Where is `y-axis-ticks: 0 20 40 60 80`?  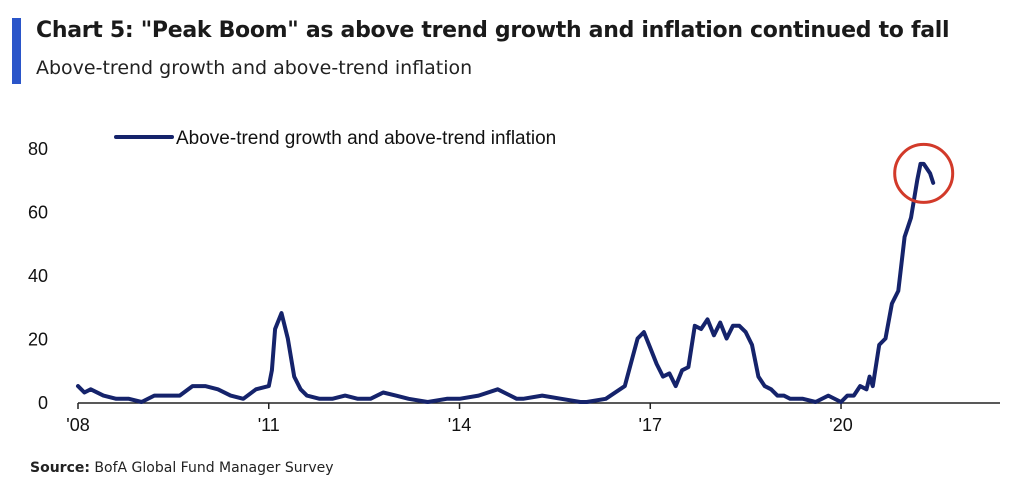 y-axis-ticks: 0 20 40 60 80 is located at coordinates (38, 276).